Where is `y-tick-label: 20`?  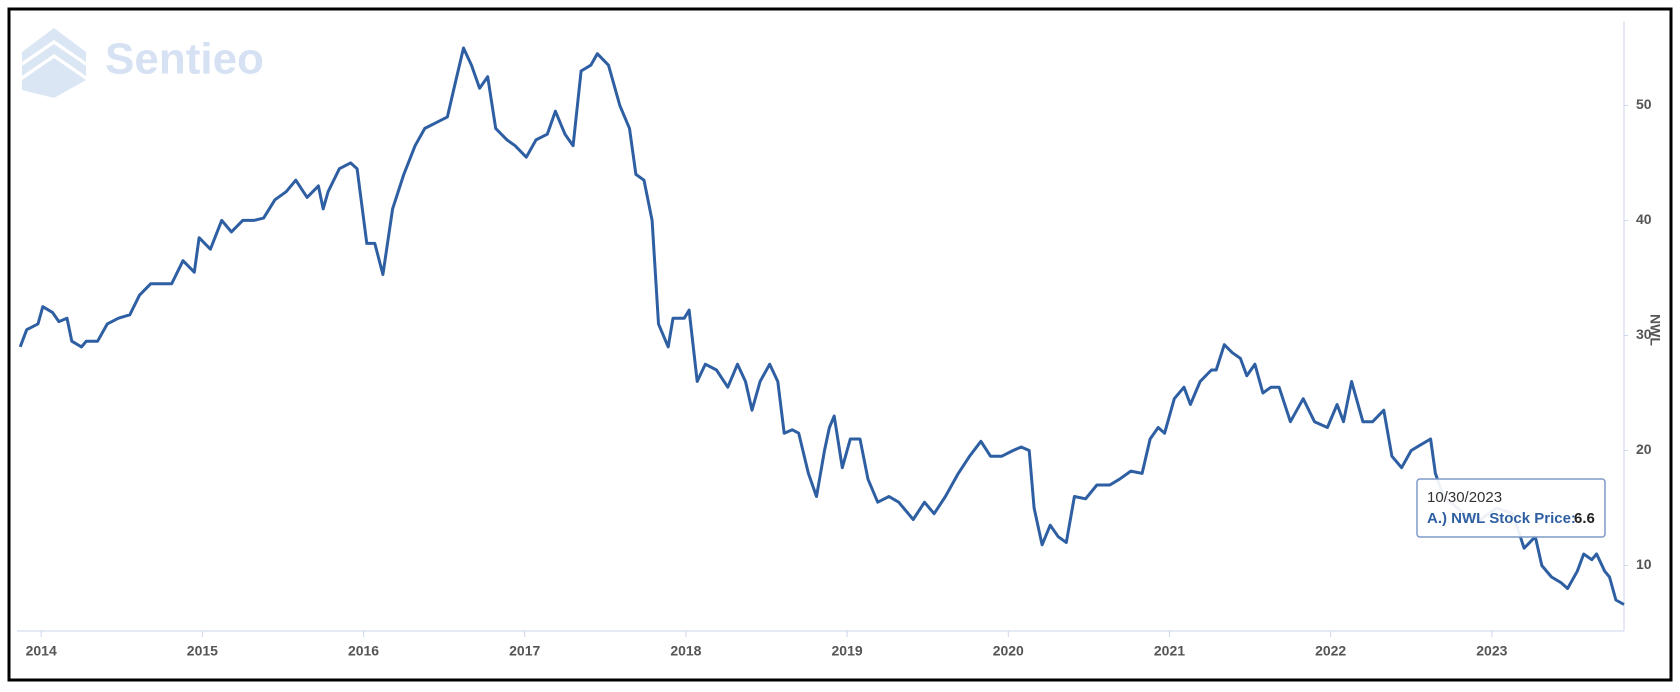 y-tick-label: 20 is located at coordinates (1644, 449).